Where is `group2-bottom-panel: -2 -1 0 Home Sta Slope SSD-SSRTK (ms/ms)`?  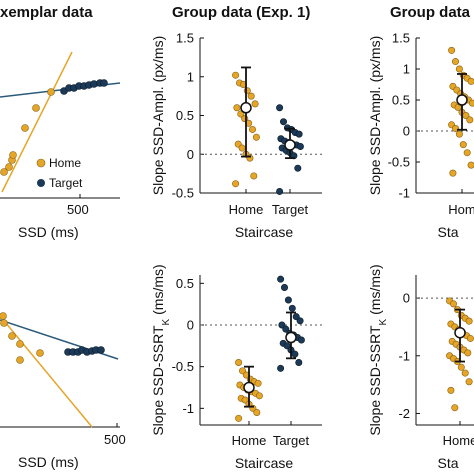 group2-bottom-panel: -2 -1 0 Home Sta Slope SSD-SSRTK (ms/ms) is located at coordinates (420, 367).